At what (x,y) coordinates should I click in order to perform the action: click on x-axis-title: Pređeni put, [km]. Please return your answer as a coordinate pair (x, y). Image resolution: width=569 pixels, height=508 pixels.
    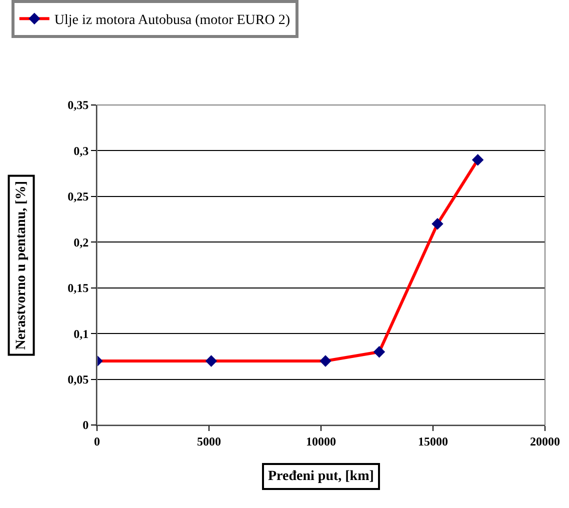
    Looking at the image, I should click on (321, 476).